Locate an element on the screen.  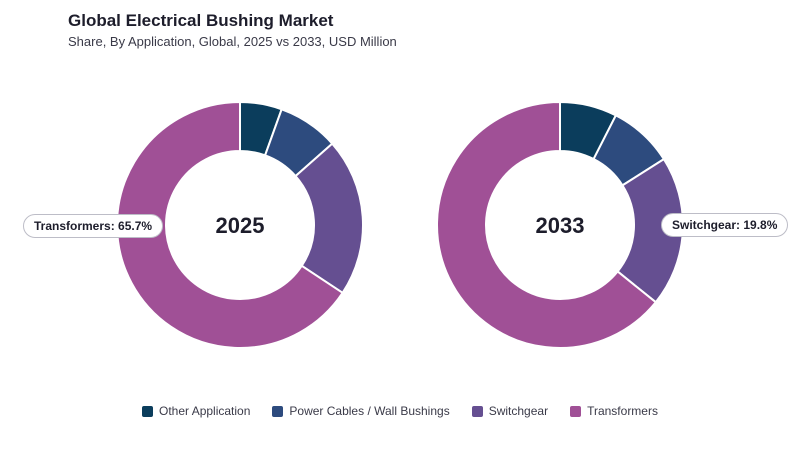
donut-center-label: 2033 is located at coordinates (560, 225).